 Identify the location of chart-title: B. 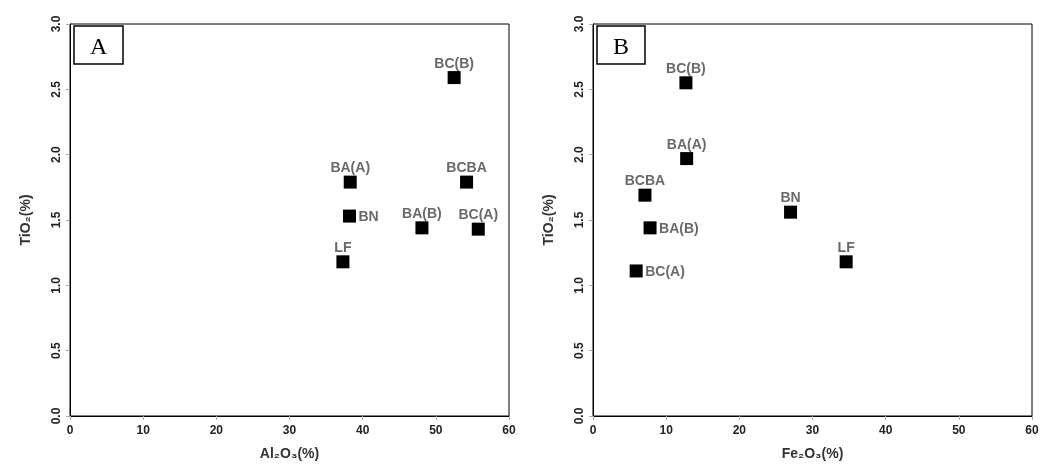
(621, 46).